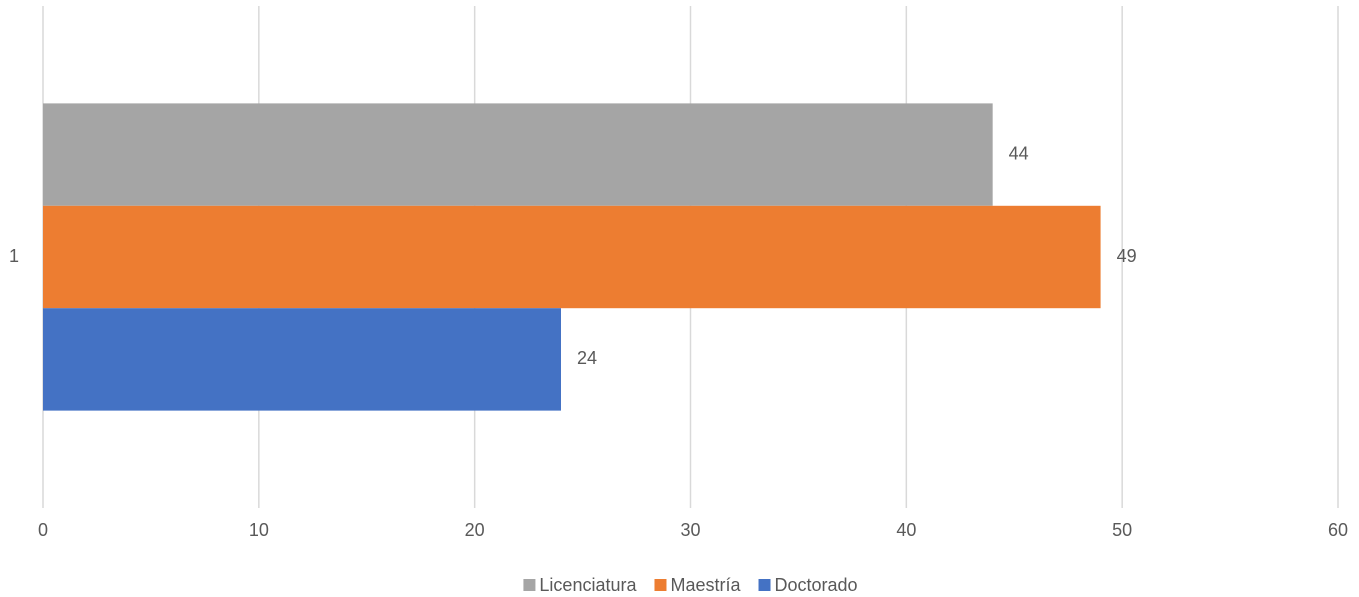 Image resolution: width=1359 pixels, height=597 pixels. I want to click on y-tick-label: 1, so click(14, 256).